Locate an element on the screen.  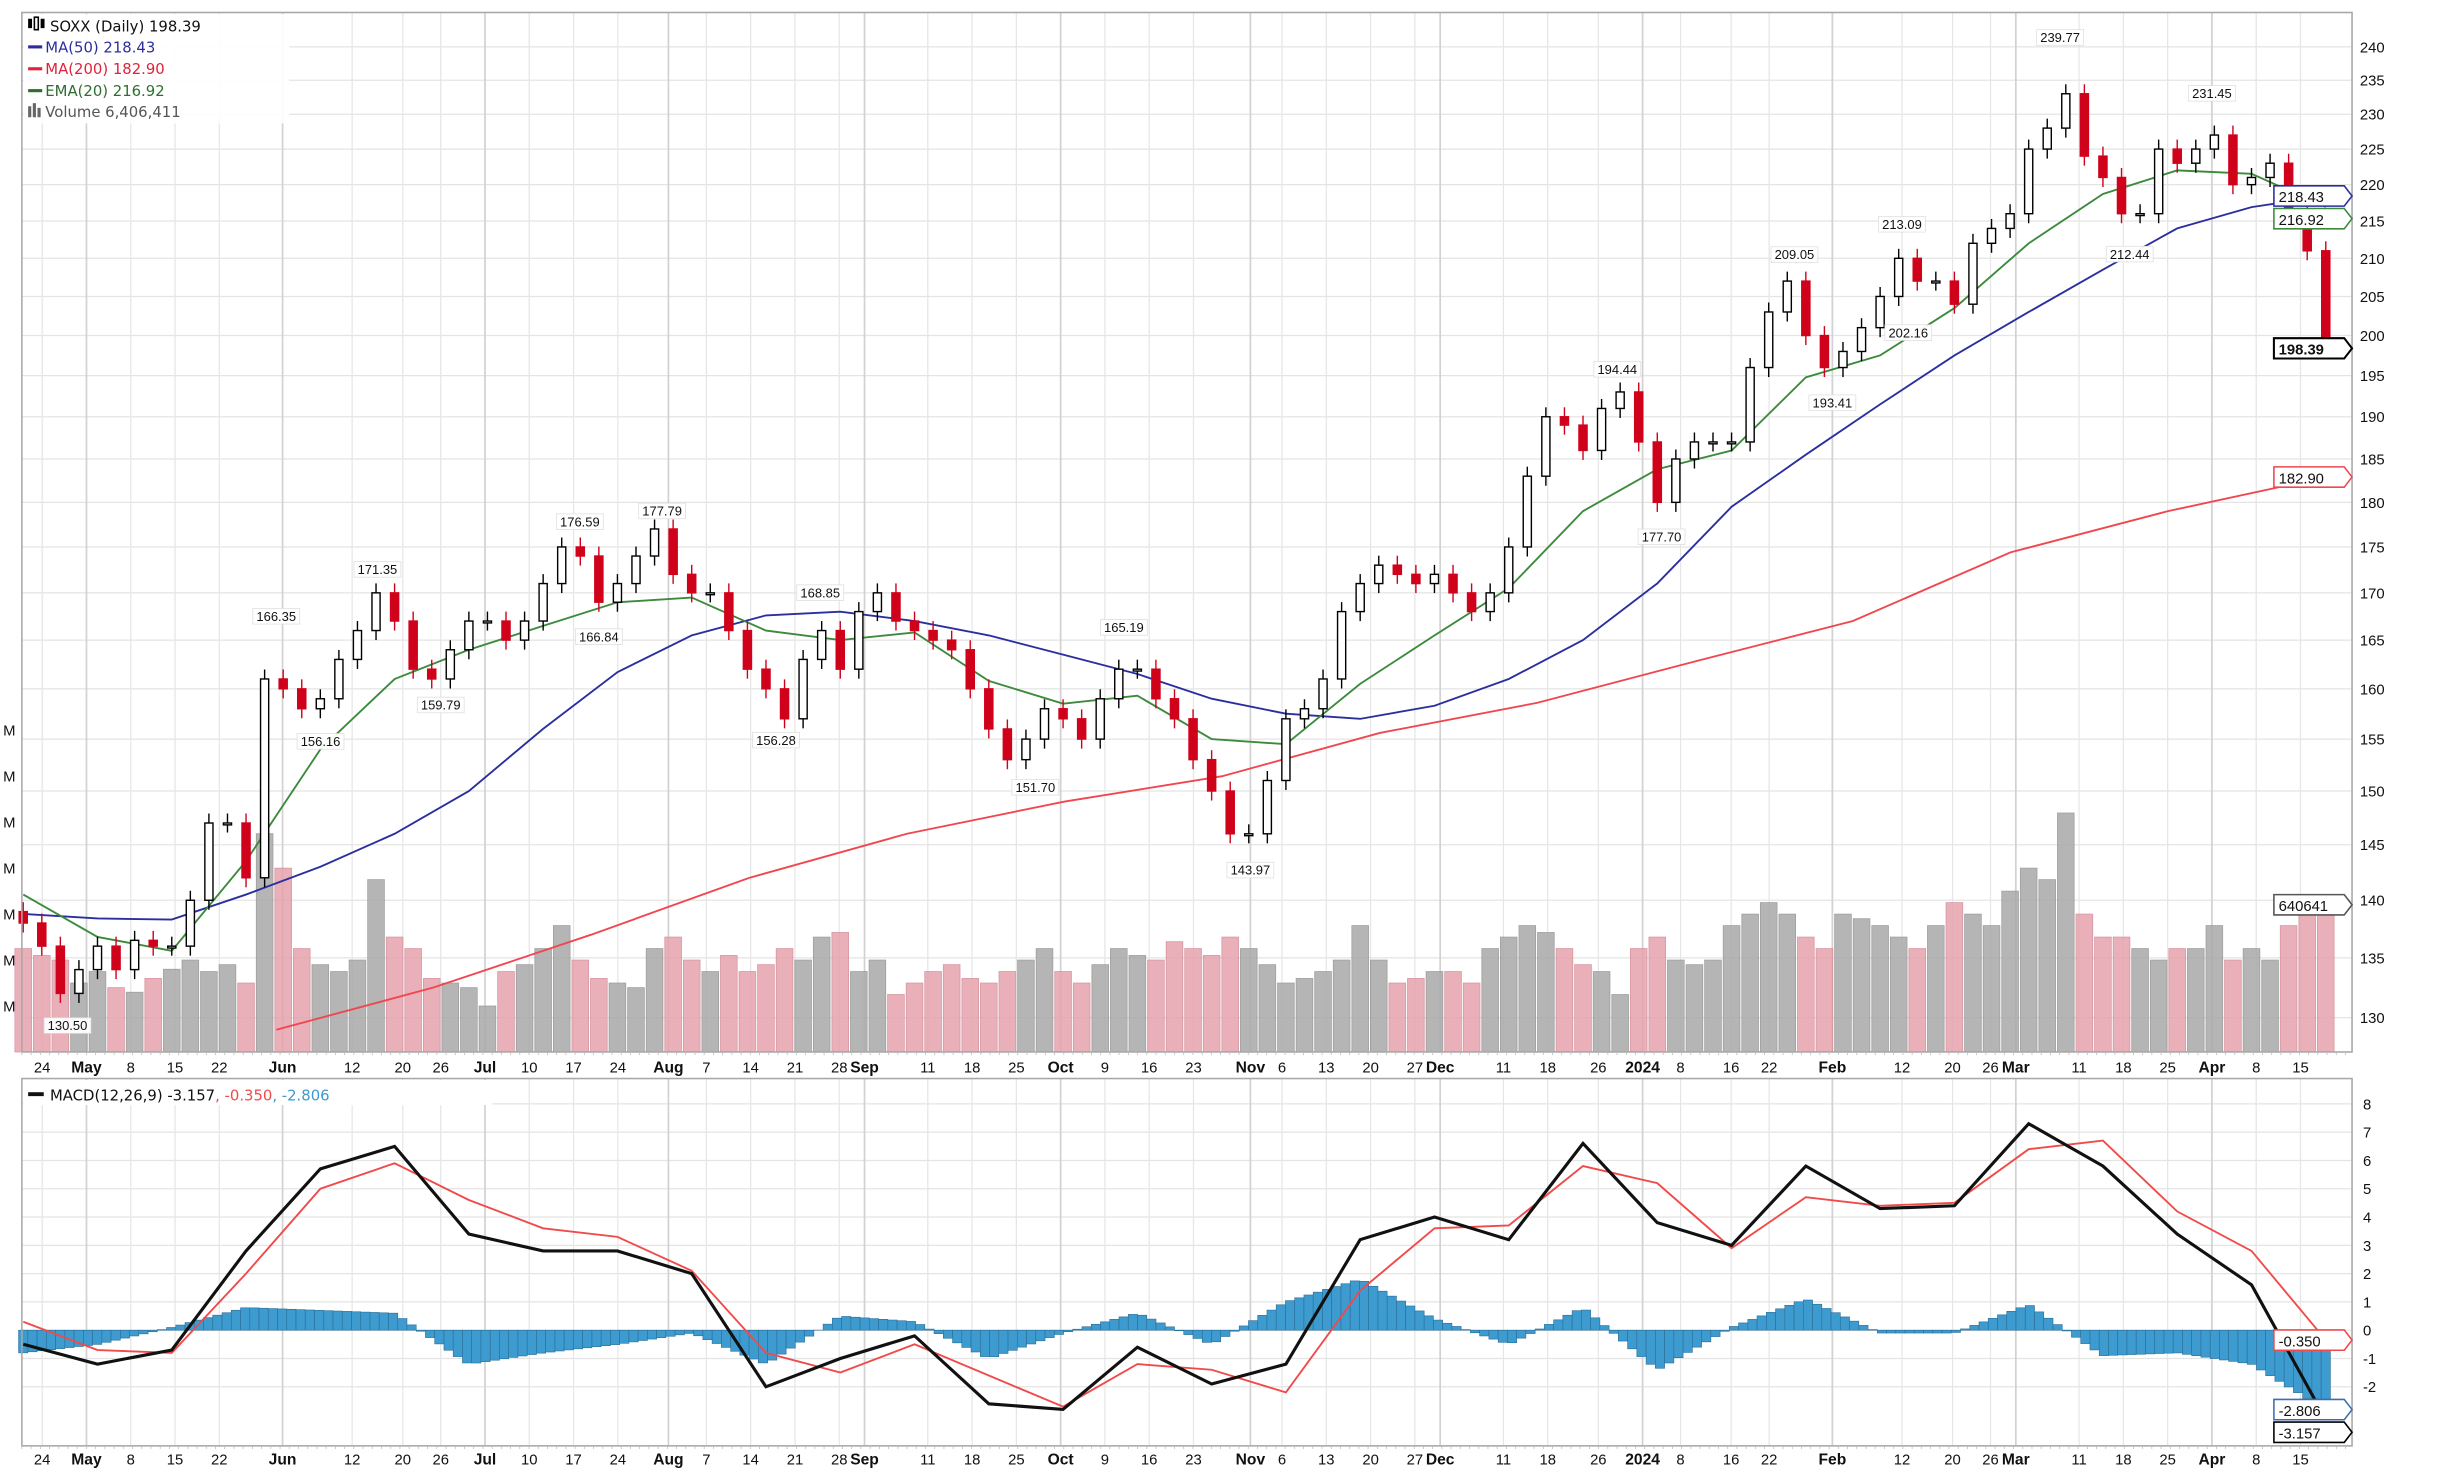
date-axis-label: 23 is located at coordinates (1193, 1461).